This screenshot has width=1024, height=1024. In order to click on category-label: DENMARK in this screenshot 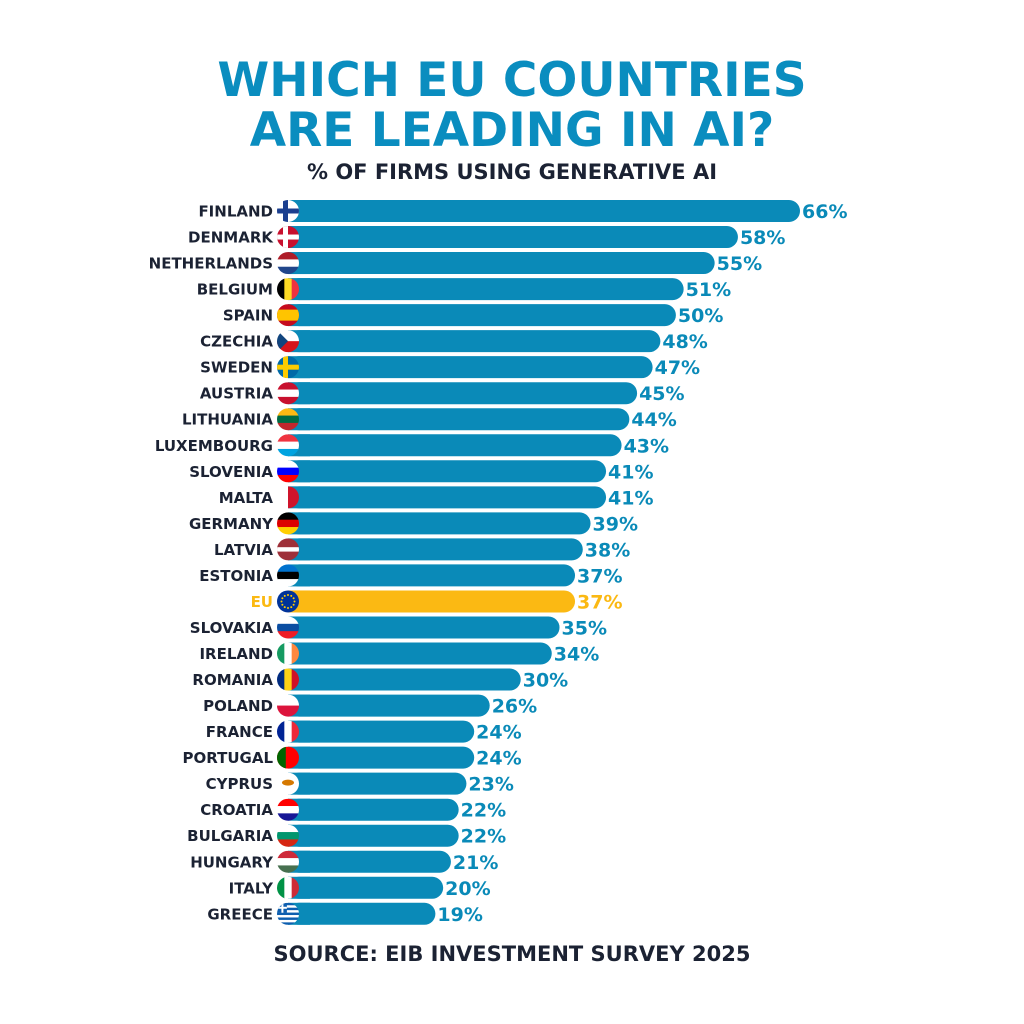, I will do `click(231, 238)`.